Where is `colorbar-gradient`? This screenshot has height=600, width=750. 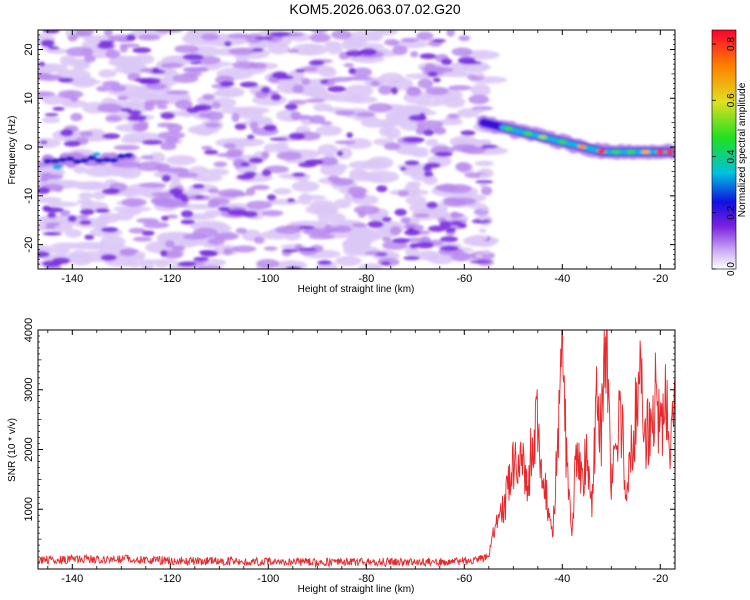 colorbar-gradient is located at coordinates (724, 149).